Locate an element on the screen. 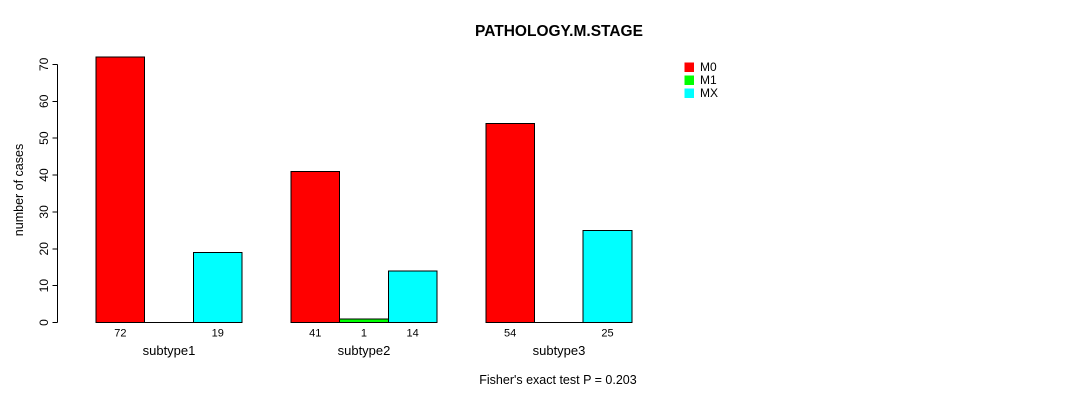  legend-item-m0: M0 is located at coordinates (700, 67).